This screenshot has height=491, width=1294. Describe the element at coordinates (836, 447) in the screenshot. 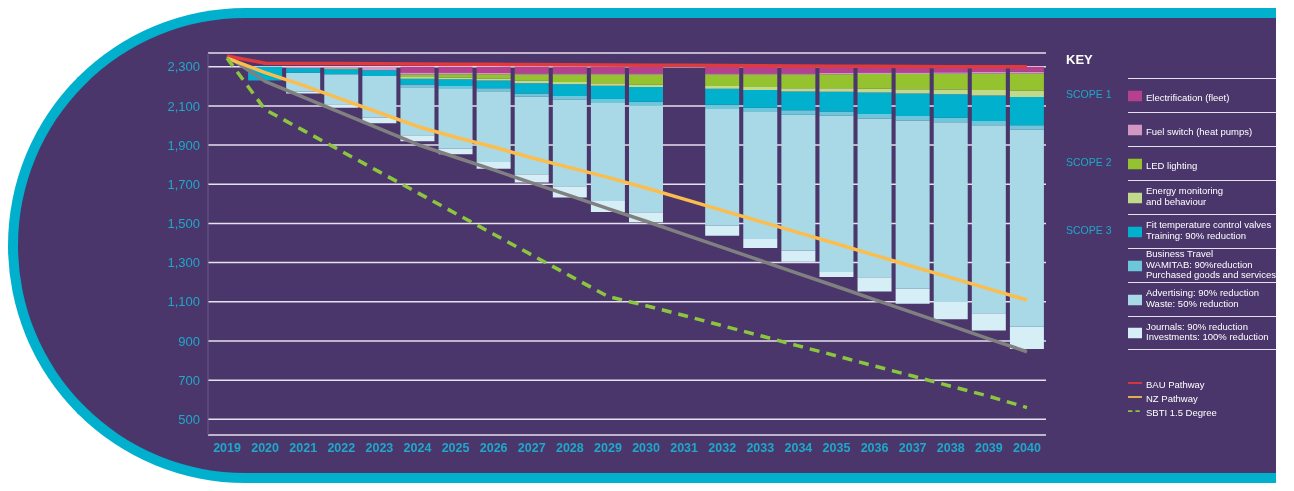

I see `x-tick-label: 2035` at that location.